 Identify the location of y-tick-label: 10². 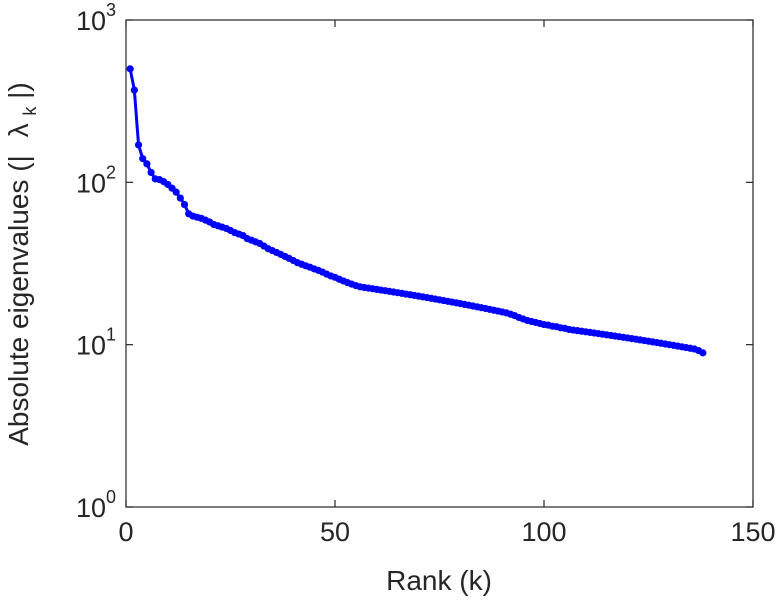
(96, 180).